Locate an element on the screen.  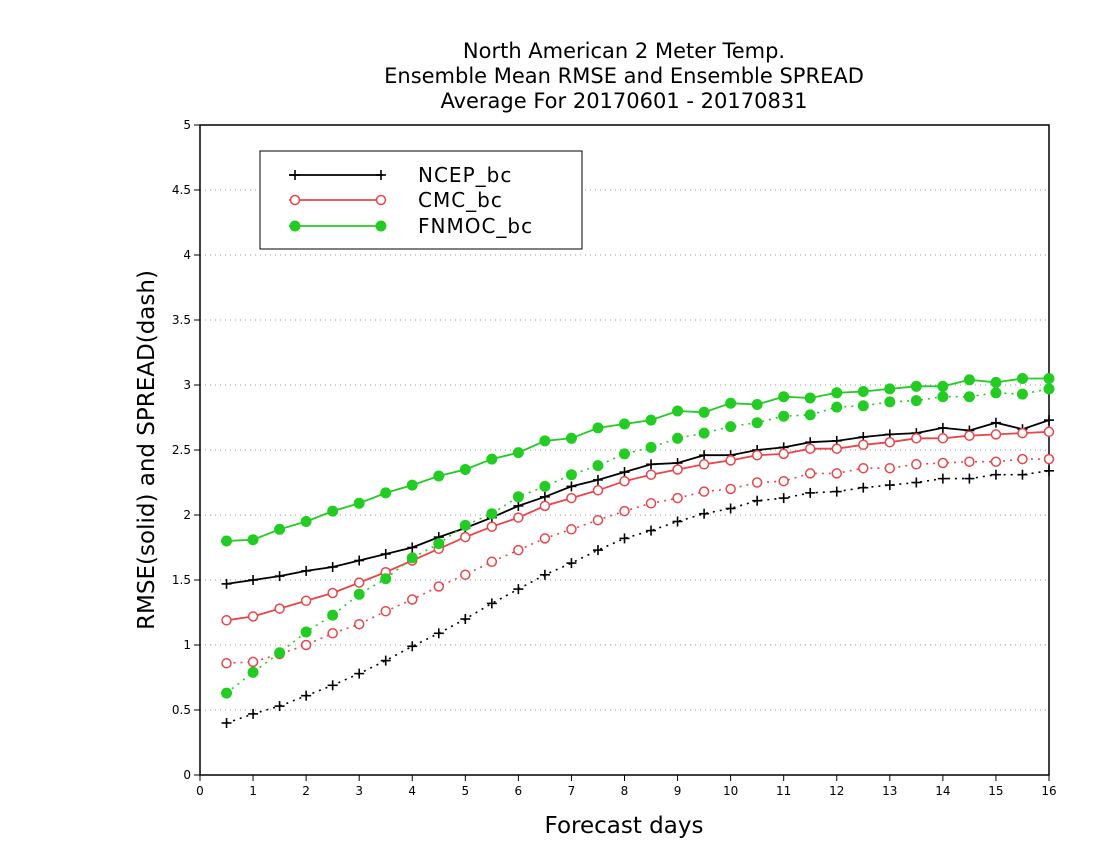
legend-marker-end-ncep-bc is located at coordinates (381, 175).